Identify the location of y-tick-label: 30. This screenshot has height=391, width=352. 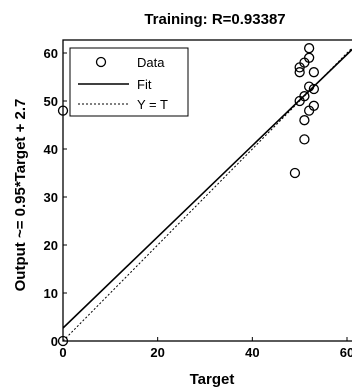
(51, 197).